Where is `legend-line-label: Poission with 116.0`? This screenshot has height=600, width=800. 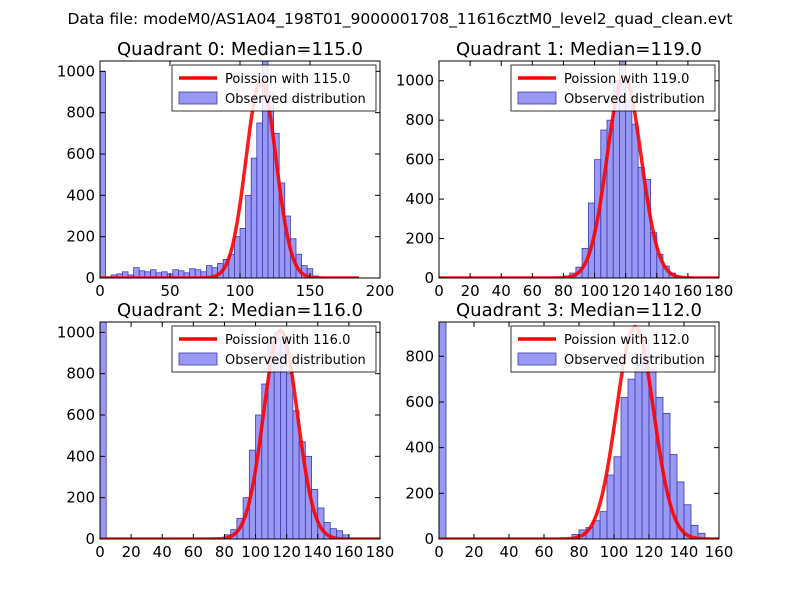 legend-line-label: Poission with 116.0 is located at coordinates (287, 340).